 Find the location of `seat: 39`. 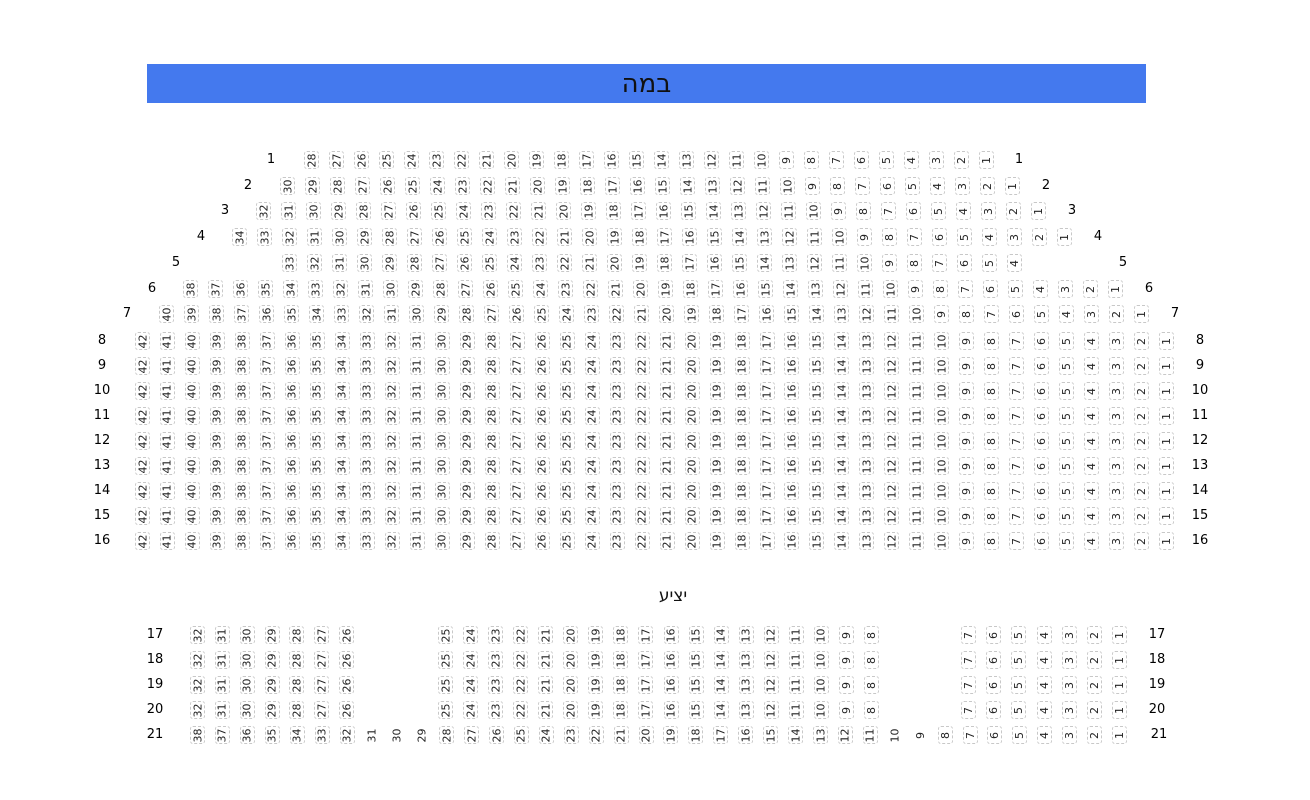

seat: 39 is located at coordinates (217, 441).